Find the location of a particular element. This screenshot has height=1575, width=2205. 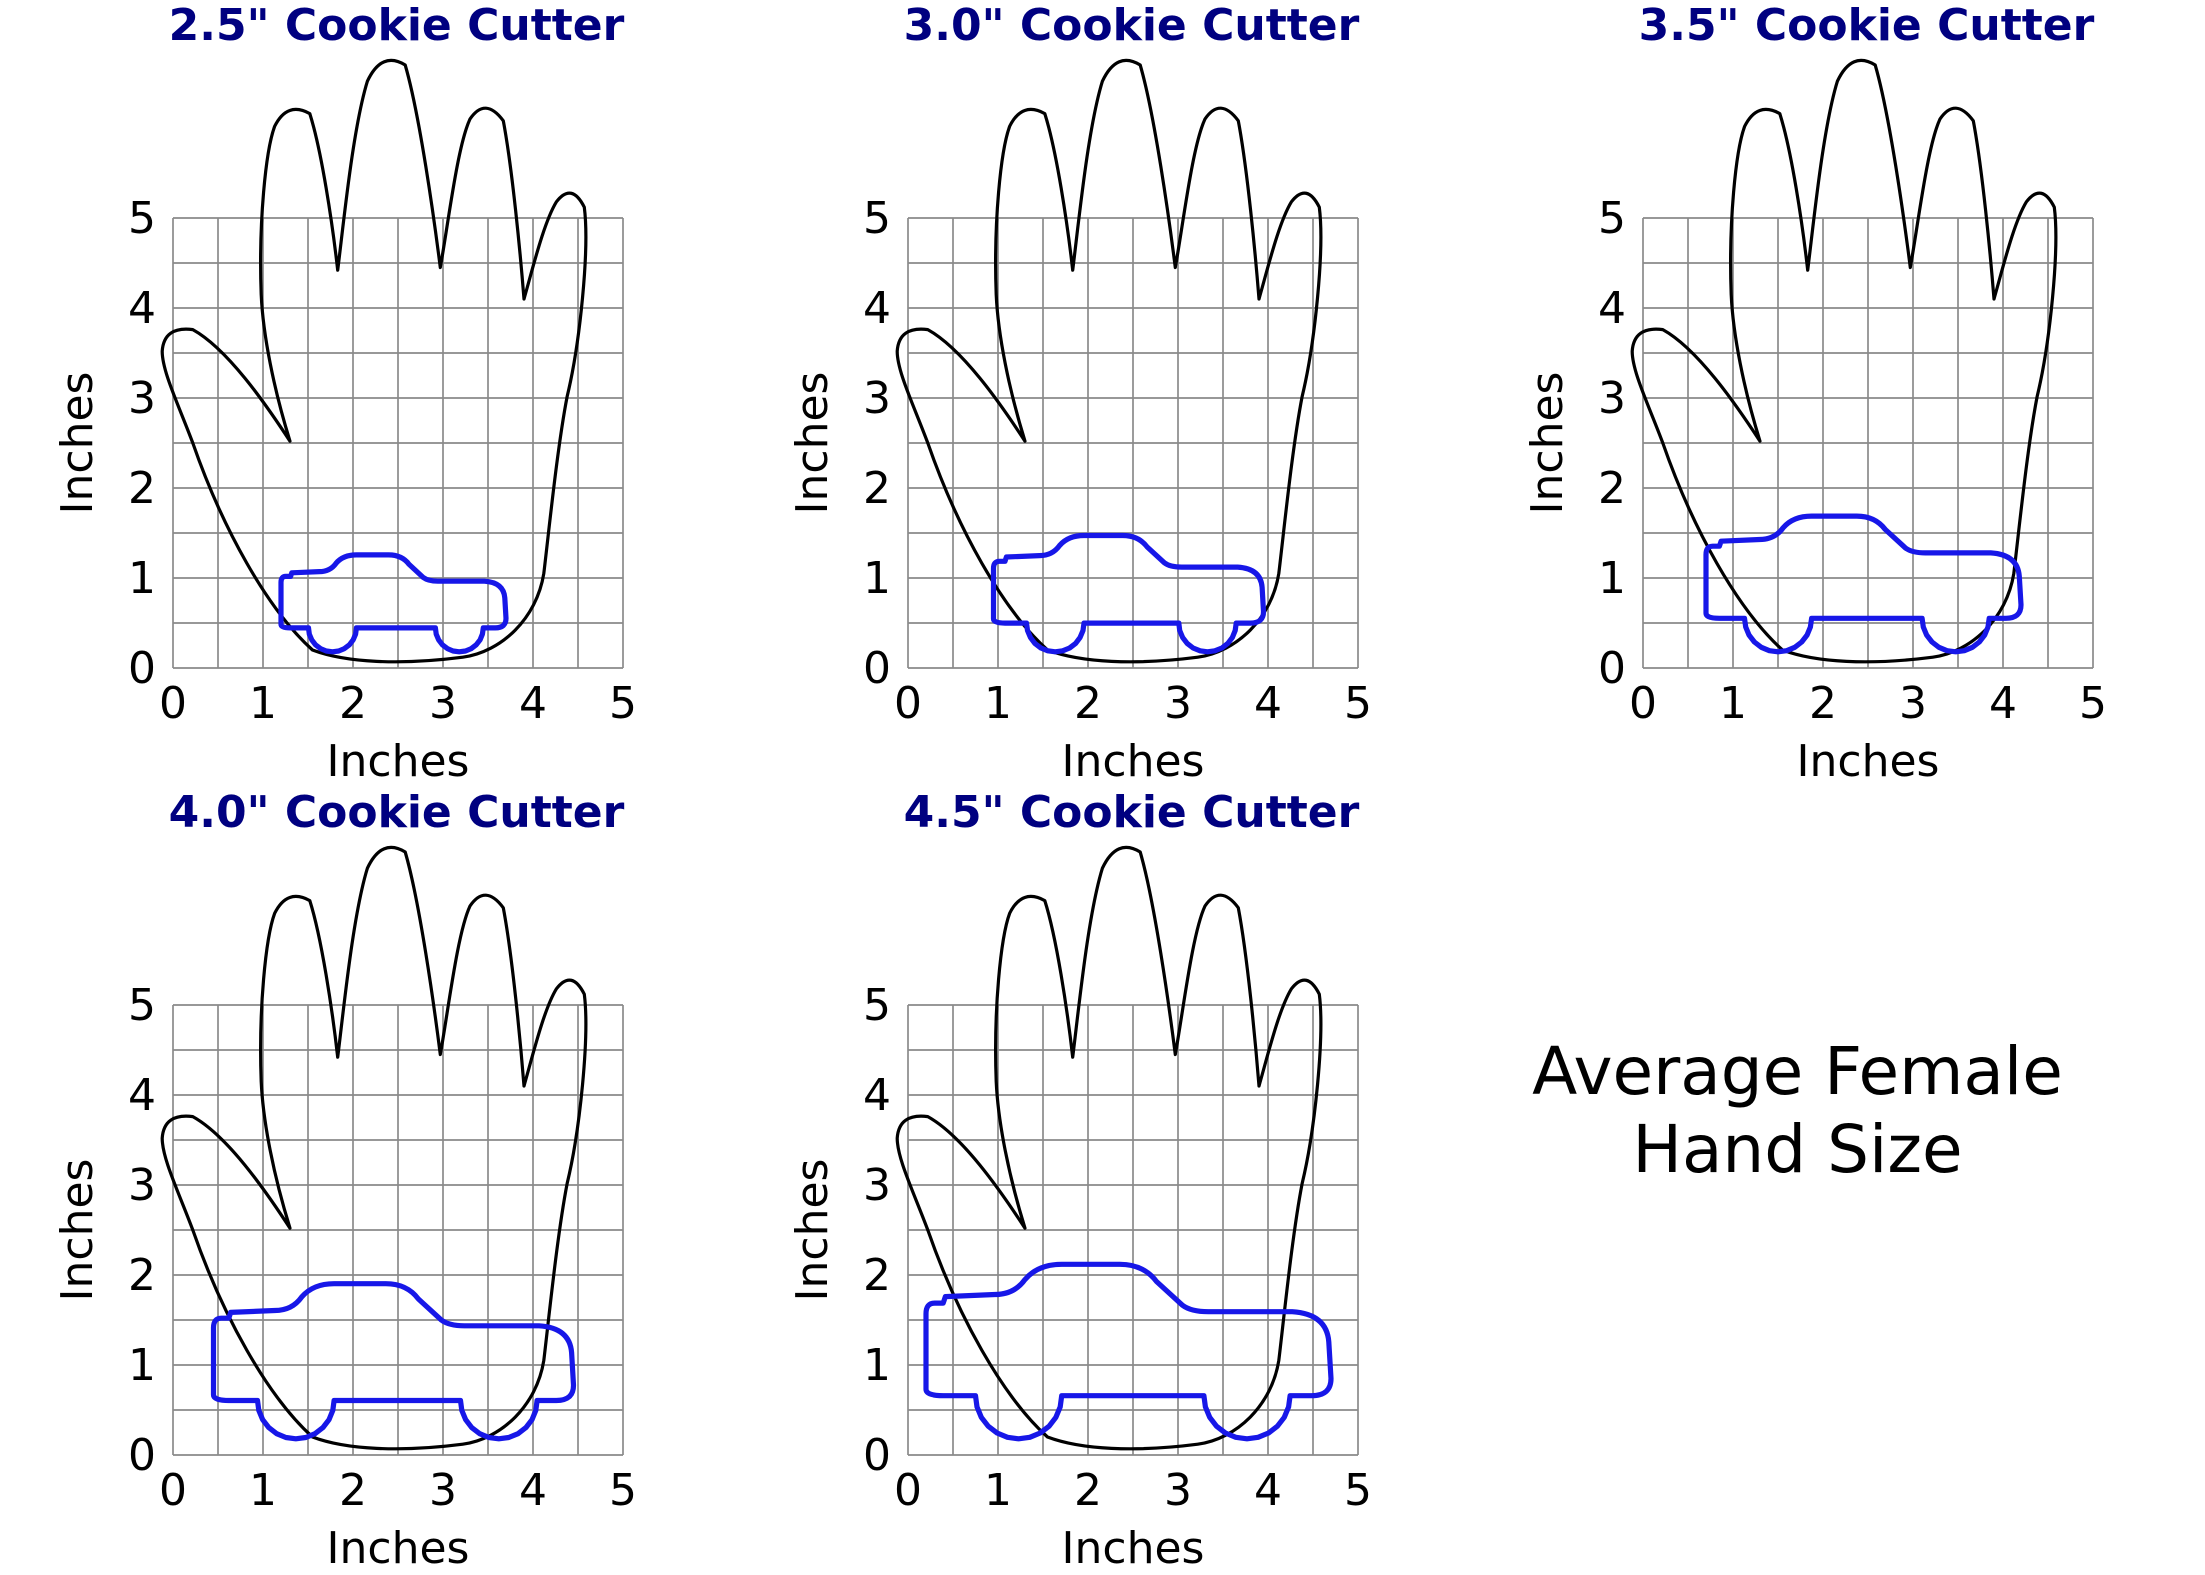

subplot-plot-4-5-inch: 0 1 2 3 4 5 0 1 2 3 4 5 Inches Inches is located at coordinates (1082, 1208).